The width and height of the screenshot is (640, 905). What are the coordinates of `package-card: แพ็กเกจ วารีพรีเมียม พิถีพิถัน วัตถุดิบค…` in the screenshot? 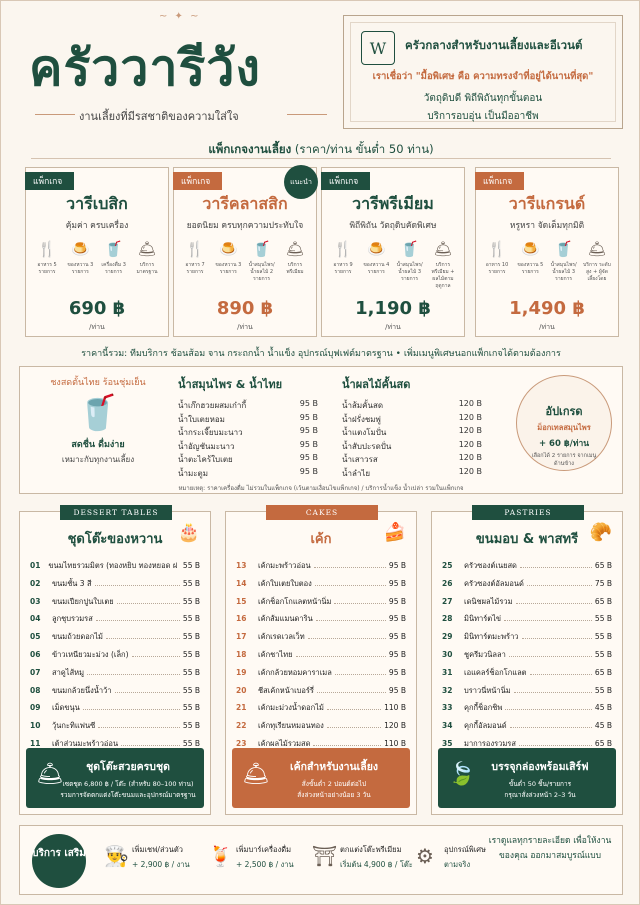 It's located at (393, 252).